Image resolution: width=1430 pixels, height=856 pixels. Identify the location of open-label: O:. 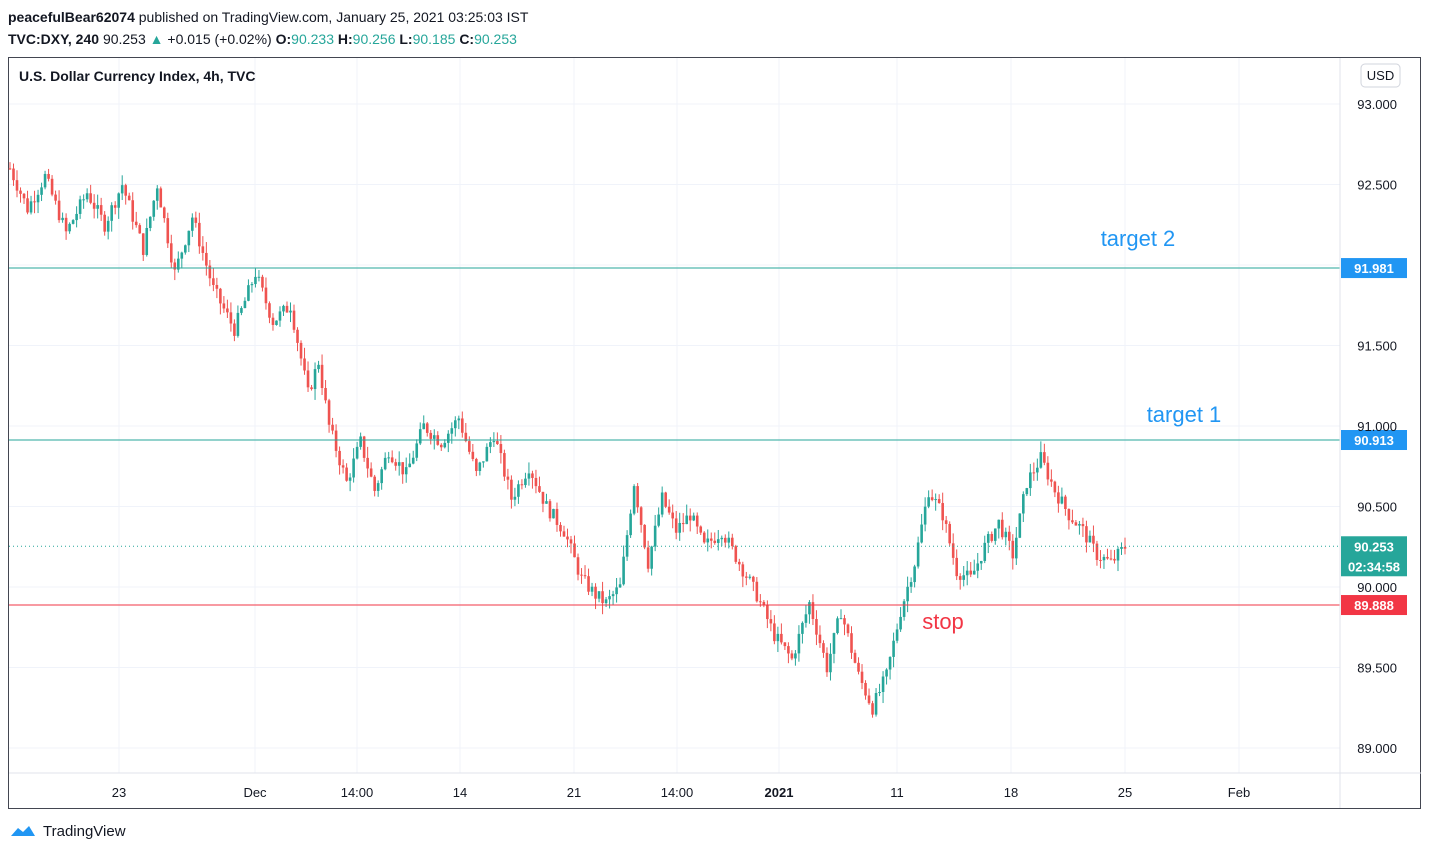
(283, 39).